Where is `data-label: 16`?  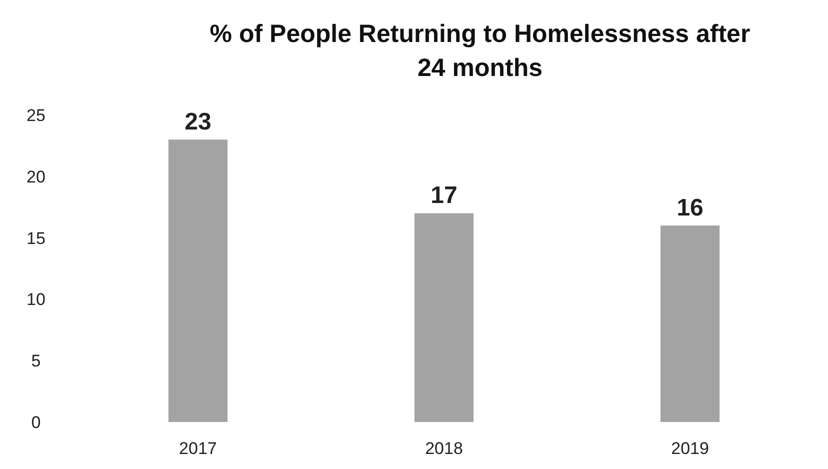 data-label: 16 is located at coordinates (690, 208).